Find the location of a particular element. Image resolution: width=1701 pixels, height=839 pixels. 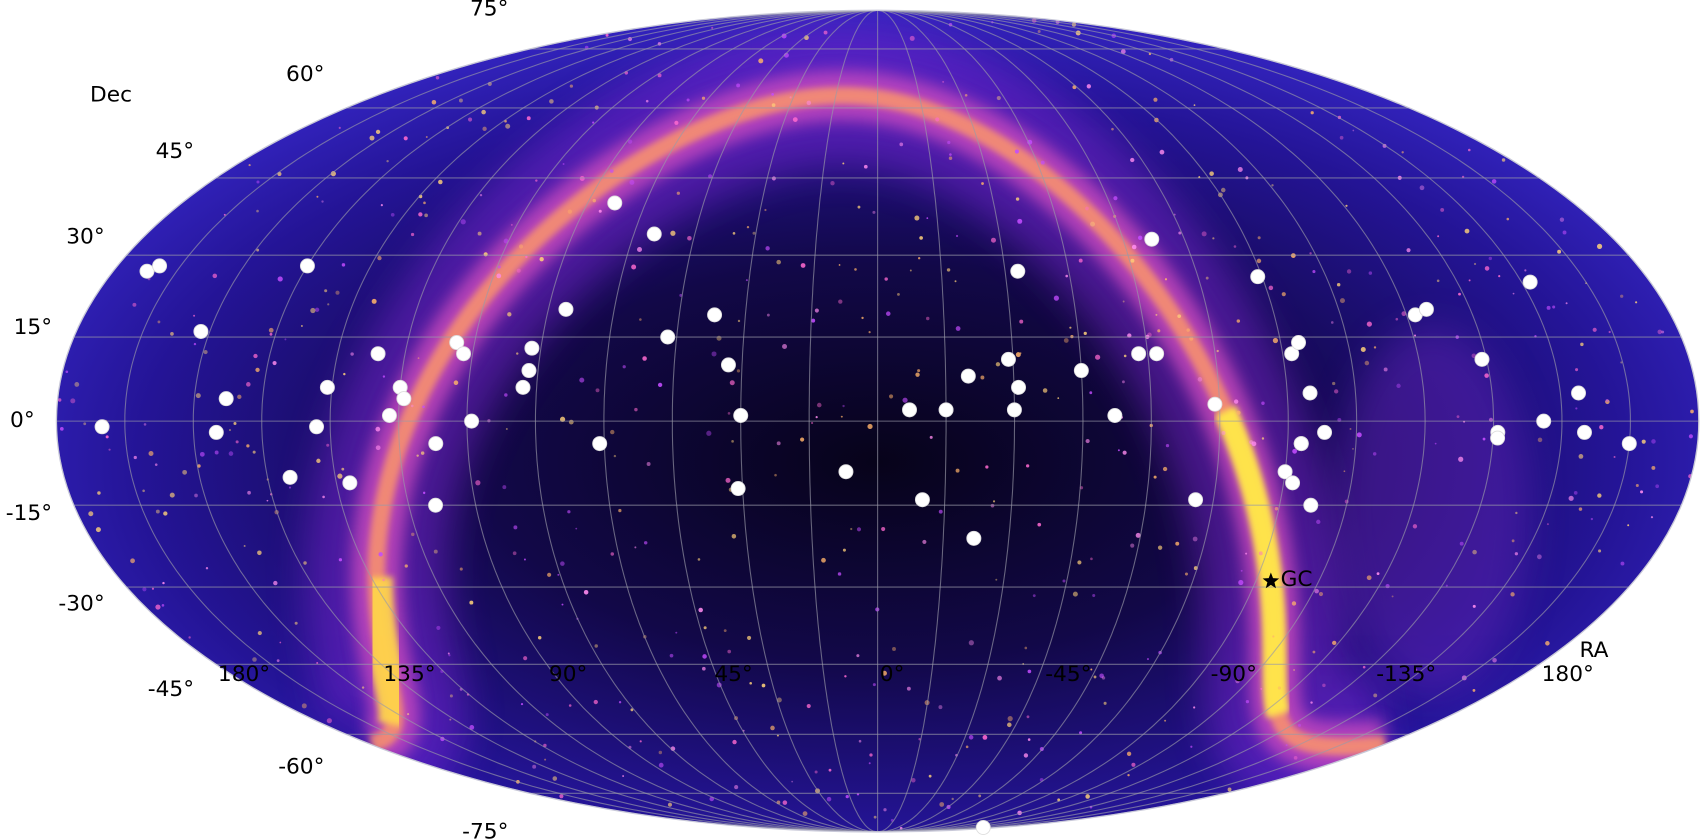

y-tick-label: -30° is located at coordinates (81, 604).